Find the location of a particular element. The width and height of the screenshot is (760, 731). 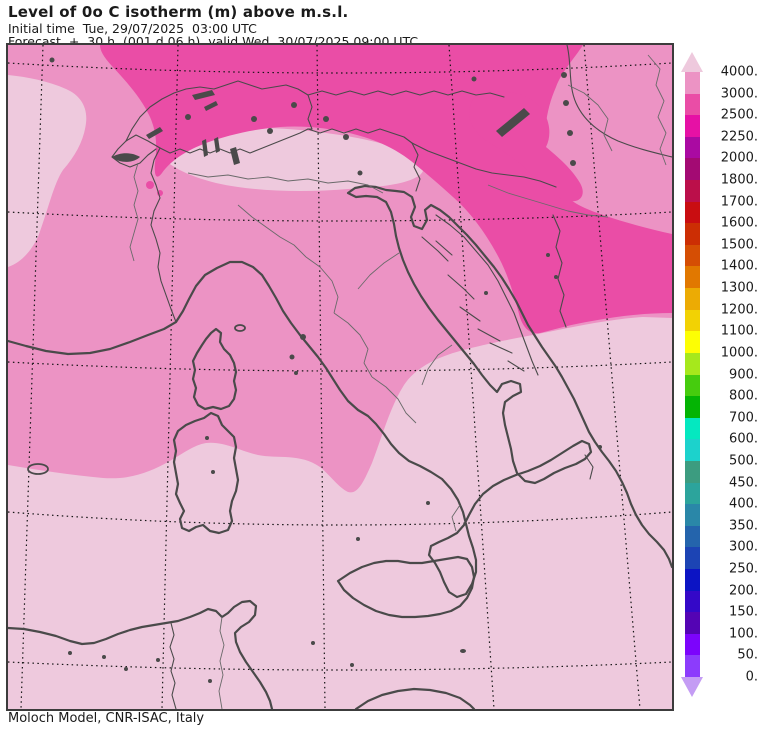

dalmatian-islands is located at coordinates (507, 358).